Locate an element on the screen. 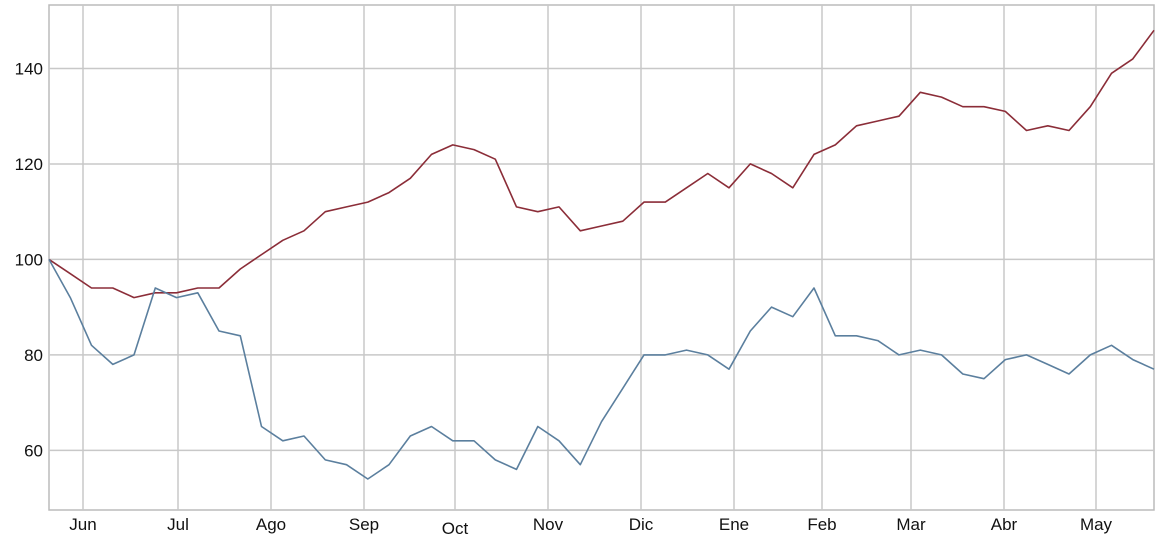  x-tick-label: Jul is located at coordinates (178, 524).